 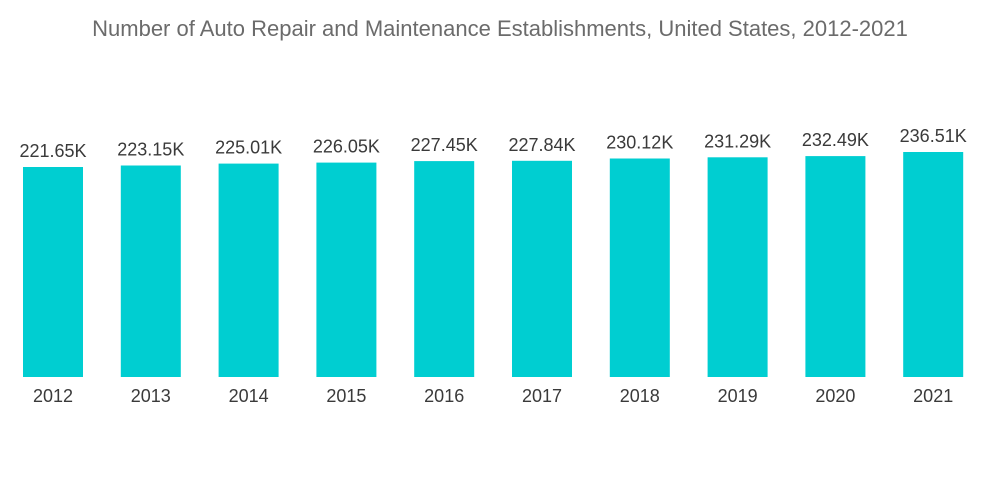 I want to click on x-tick-label-2014: 2014, so click(x=249, y=396).